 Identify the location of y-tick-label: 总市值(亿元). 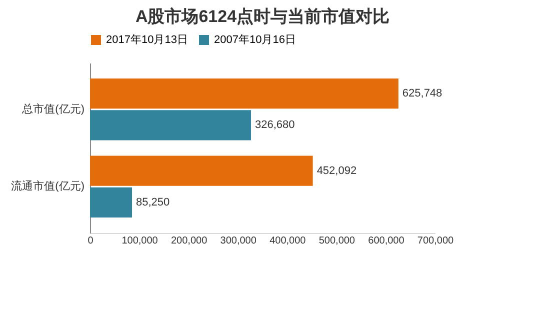
(52, 109).